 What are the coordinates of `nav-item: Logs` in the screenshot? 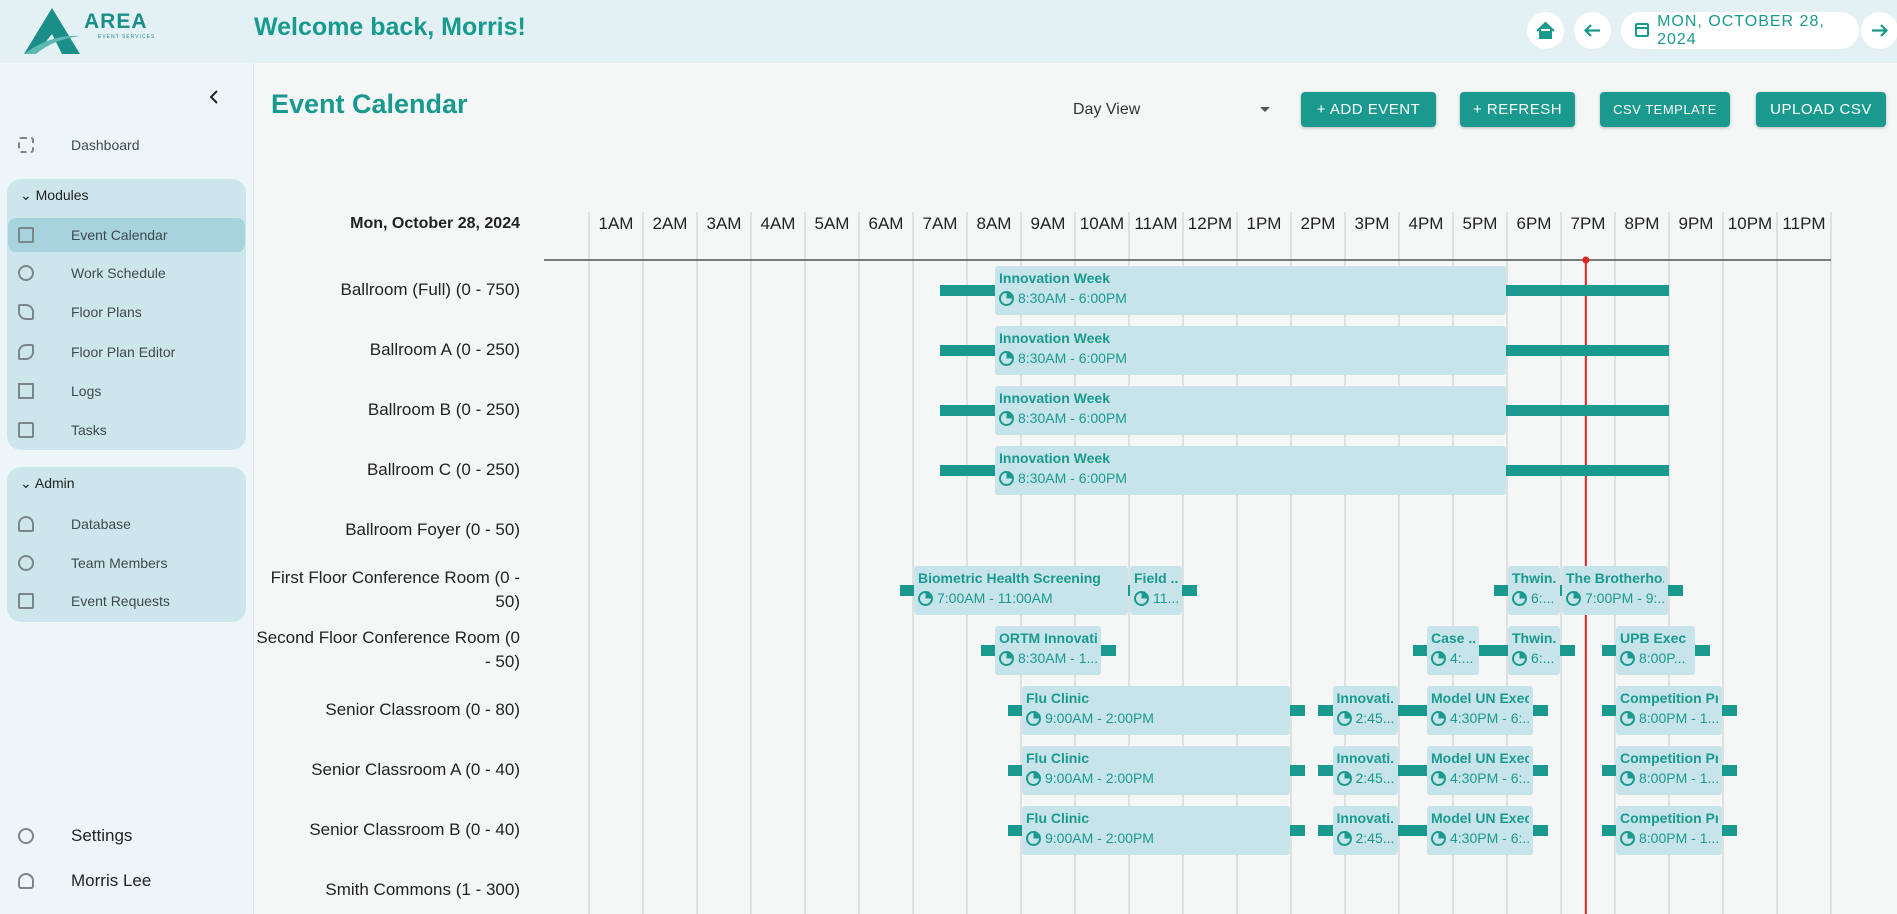 It's located at (86, 391).